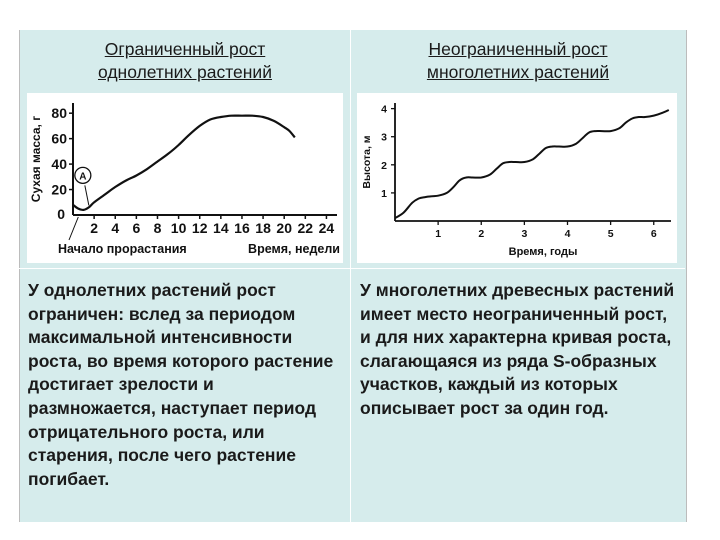 Image resolution: width=720 pixels, height=540 pixels. Describe the element at coordinates (294, 249) in the screenshot. I see `x-axis-label: Время, недели` at that location.